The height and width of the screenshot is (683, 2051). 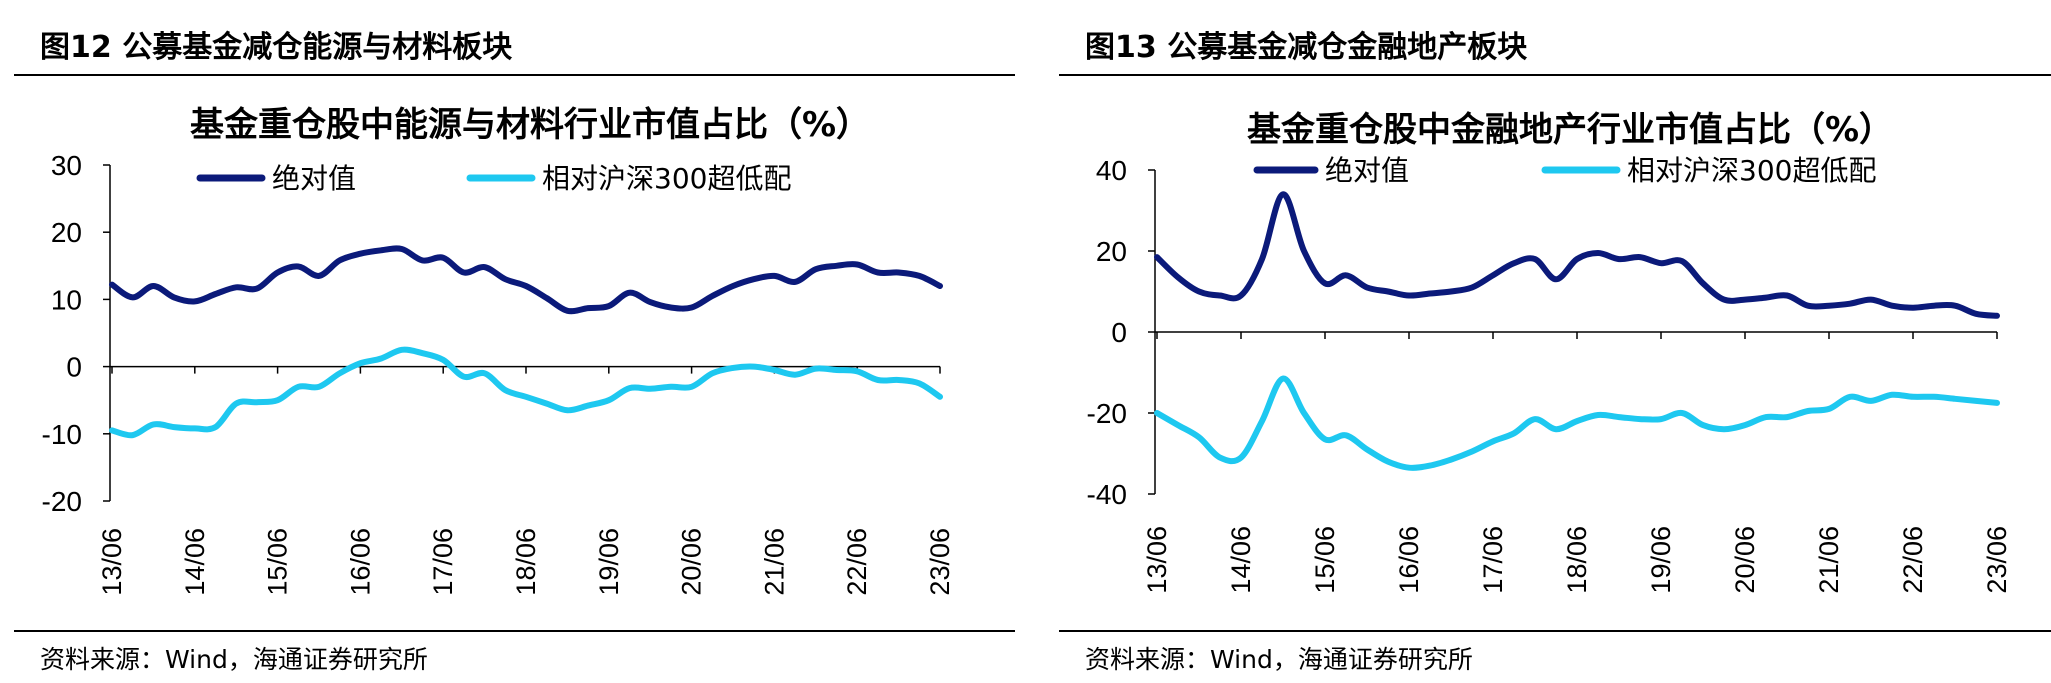 What do you see at coordinates (62, 434) in the screenshot?
I see `y-tick-label: -10` at bounding box center [62, 434].